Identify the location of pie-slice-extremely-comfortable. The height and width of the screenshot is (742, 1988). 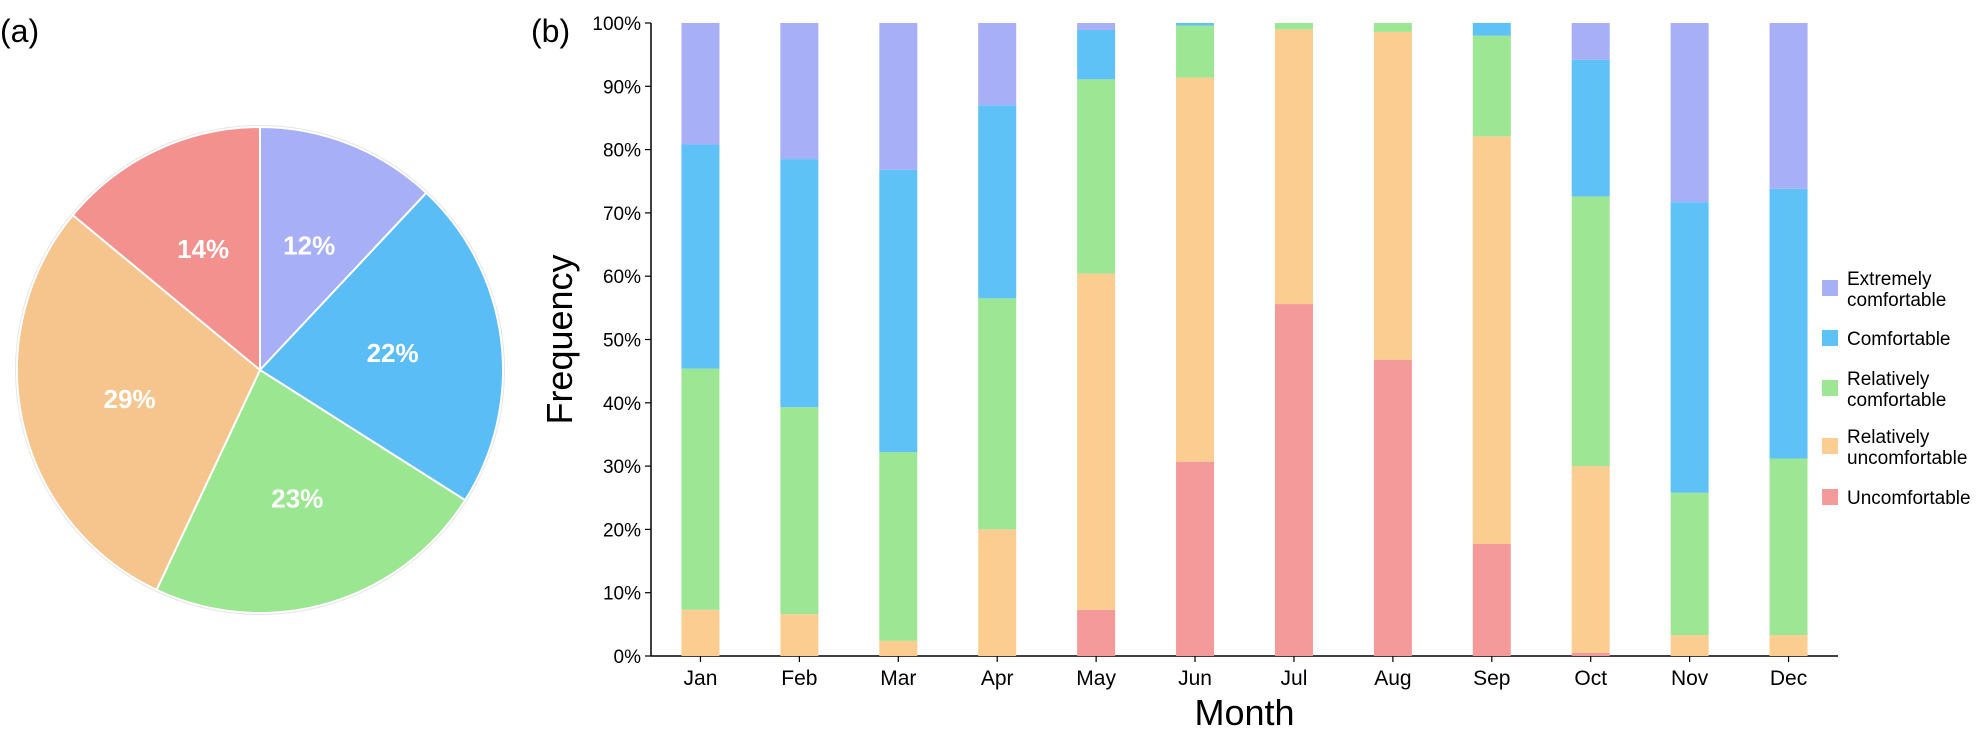
(343, 249).